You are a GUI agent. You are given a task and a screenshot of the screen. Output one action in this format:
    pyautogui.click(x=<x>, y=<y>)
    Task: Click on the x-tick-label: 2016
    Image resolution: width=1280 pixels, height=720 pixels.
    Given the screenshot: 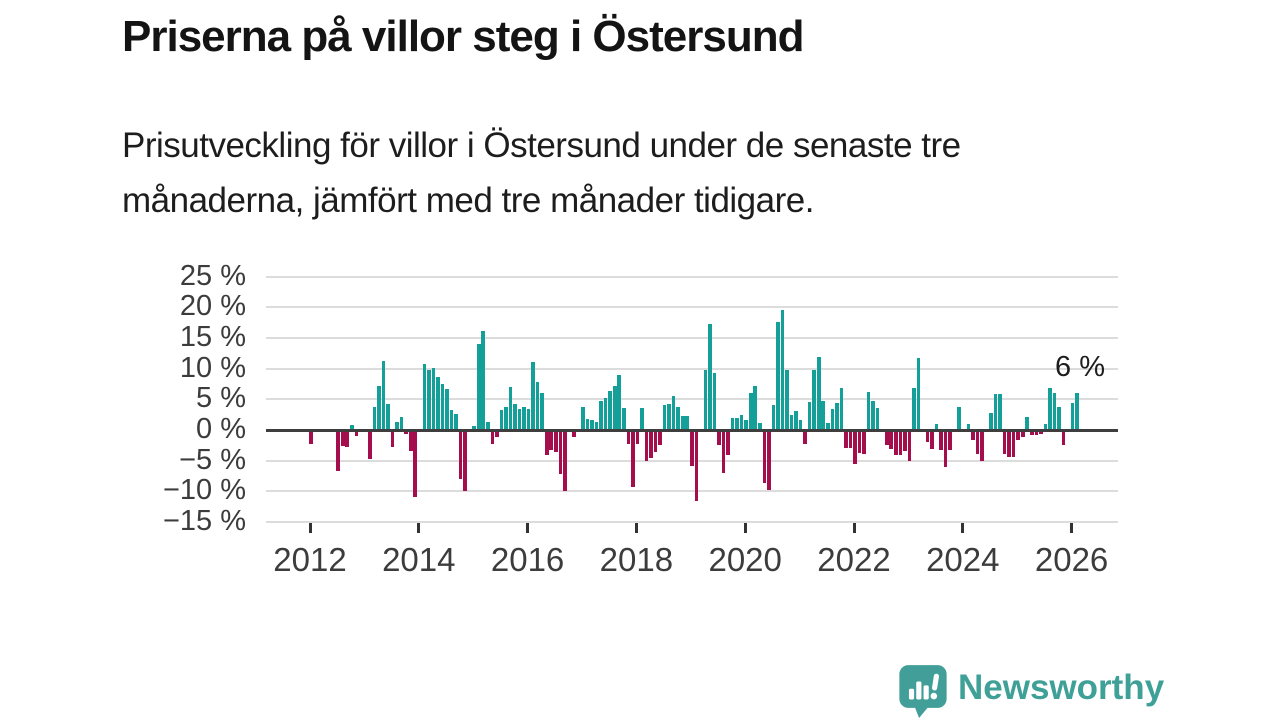 What is the action you would take?
    pyautogui.click(x=527, y=559)
    